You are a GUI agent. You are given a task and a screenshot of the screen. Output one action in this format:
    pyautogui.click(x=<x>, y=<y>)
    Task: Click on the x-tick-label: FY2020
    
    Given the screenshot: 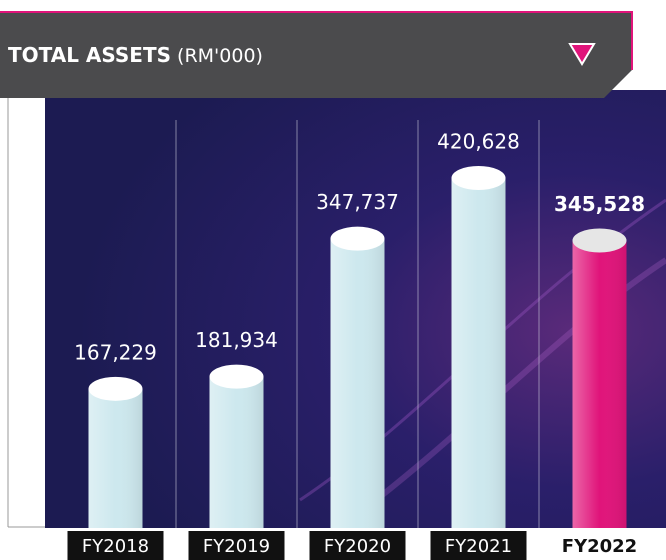 What is the action you would take?
    pyautogui.click(x=357, y=546)
    